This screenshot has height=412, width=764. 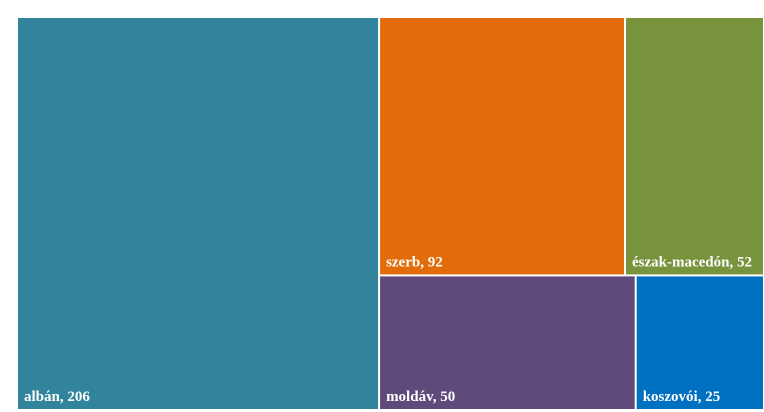 I want to click on tile-name: szerb, so click(x=403, y=262).